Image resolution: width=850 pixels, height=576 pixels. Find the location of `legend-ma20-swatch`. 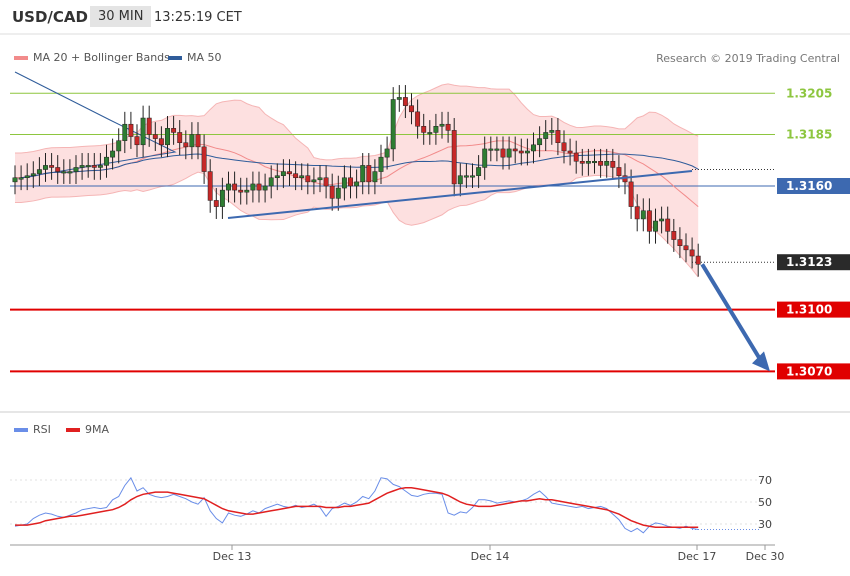

legend-ma20-swatch is located at coordinates (21, 58).